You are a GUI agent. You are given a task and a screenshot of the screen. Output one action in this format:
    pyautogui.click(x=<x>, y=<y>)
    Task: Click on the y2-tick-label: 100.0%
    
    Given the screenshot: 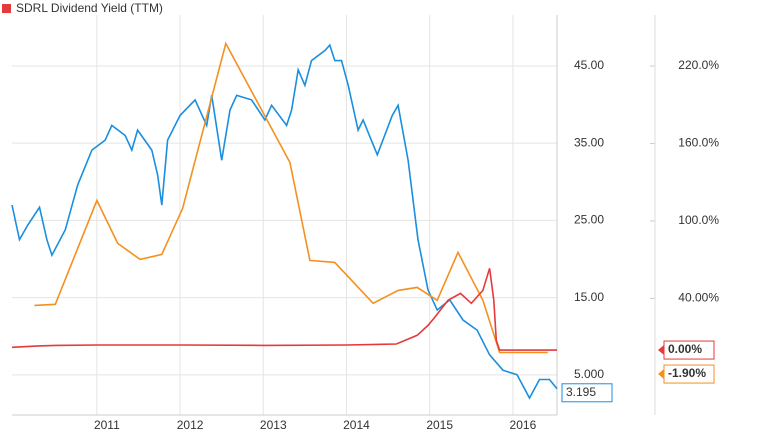 What is the action you would take?
    pyautogui.click(x=698, y=220)
    